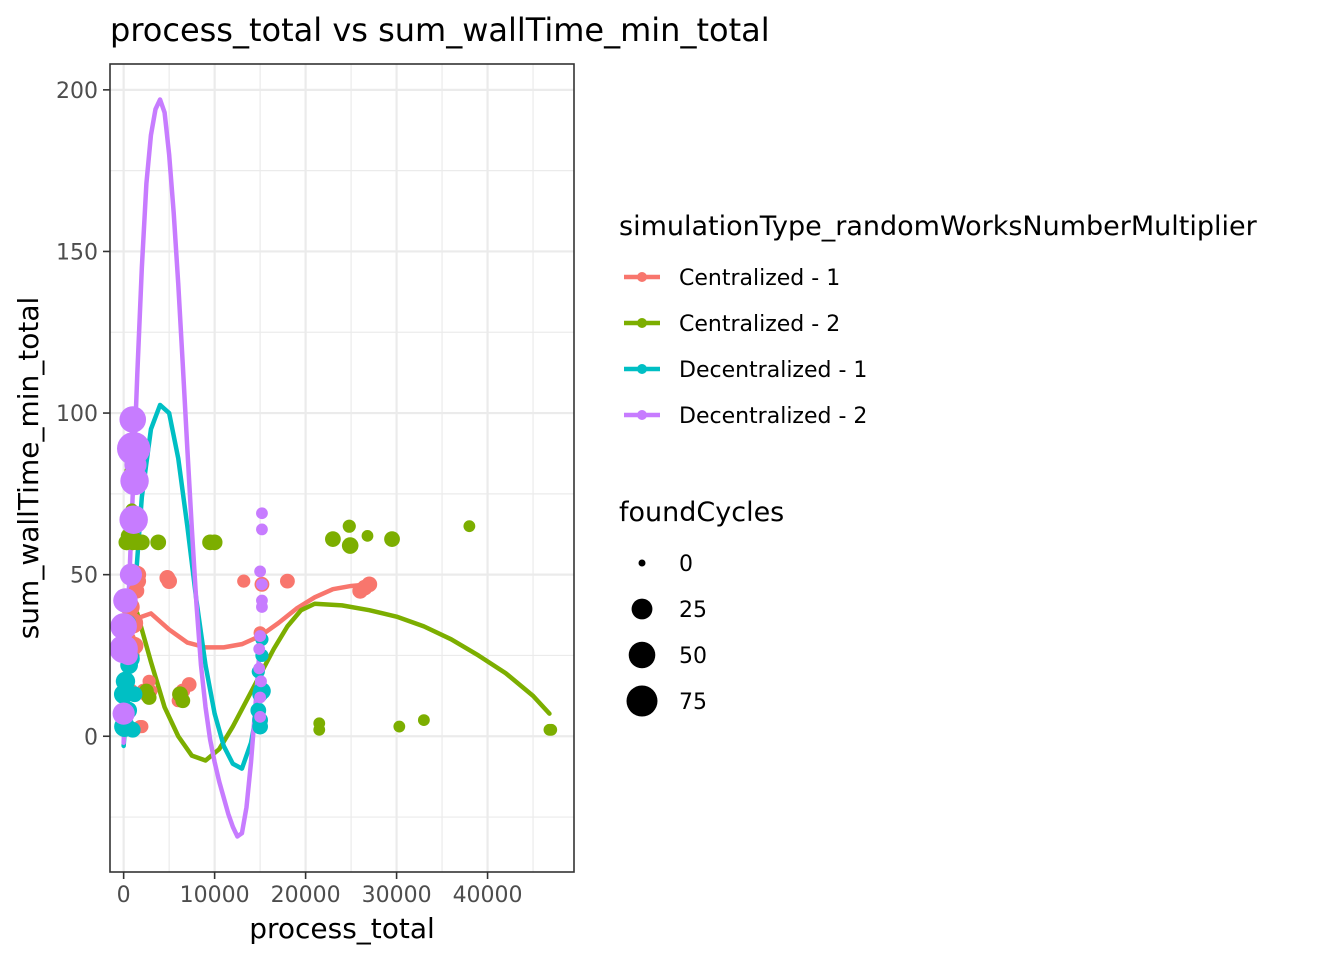 The height and width of the screenshot is (960, 1344). I want to click on x-tick-label: 20000, so click(306, 895).